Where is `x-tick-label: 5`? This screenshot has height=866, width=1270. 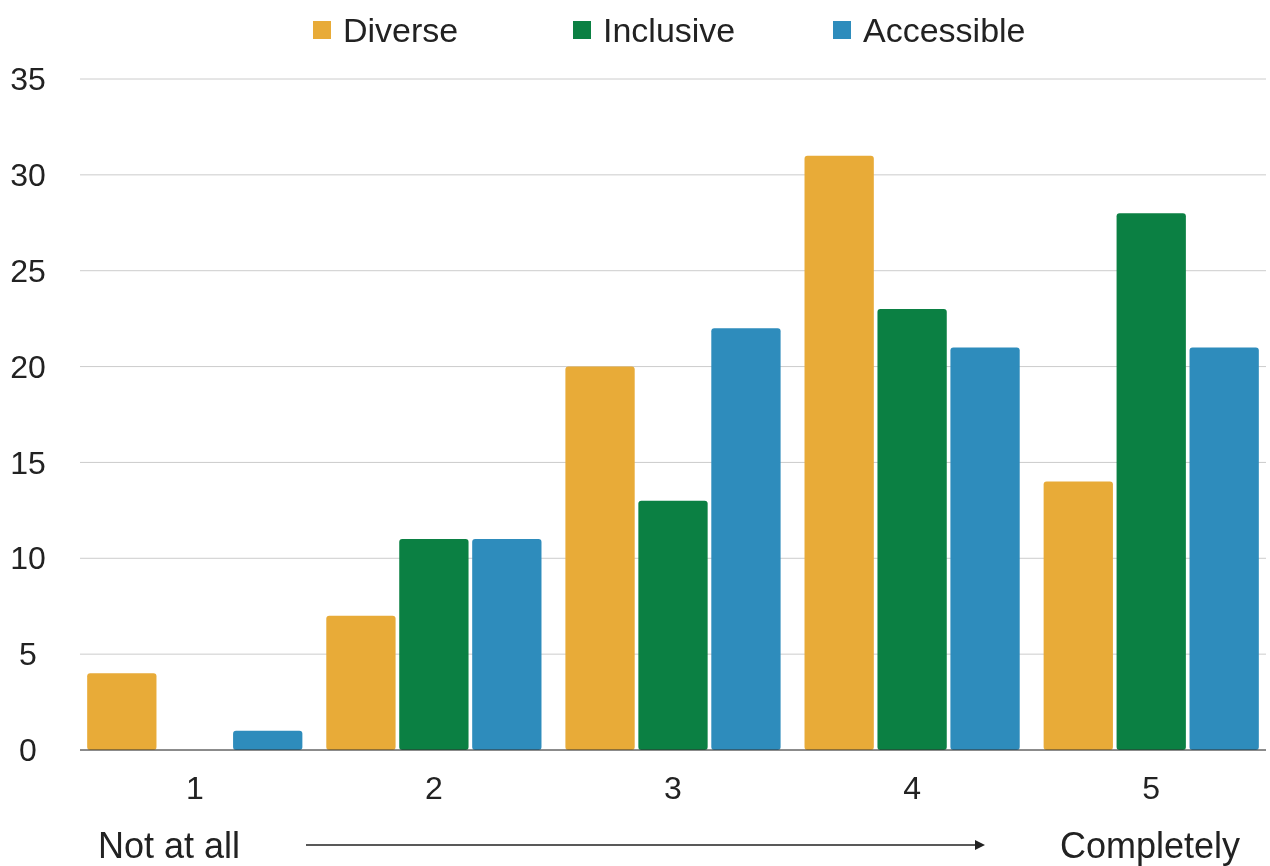
x-tick-label: 5 is located at coordinates (1151, 788).